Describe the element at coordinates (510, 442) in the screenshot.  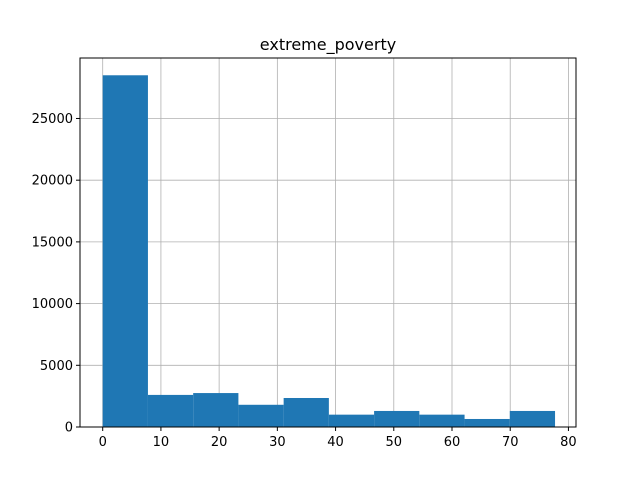
I see `x-tick-label: 70` at that location.